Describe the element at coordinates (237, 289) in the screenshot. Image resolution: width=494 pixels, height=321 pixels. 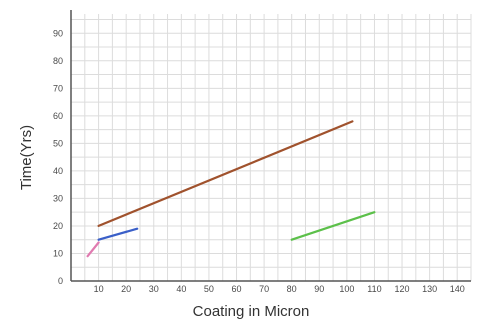
I see `x-tick-label: 60` at that location.